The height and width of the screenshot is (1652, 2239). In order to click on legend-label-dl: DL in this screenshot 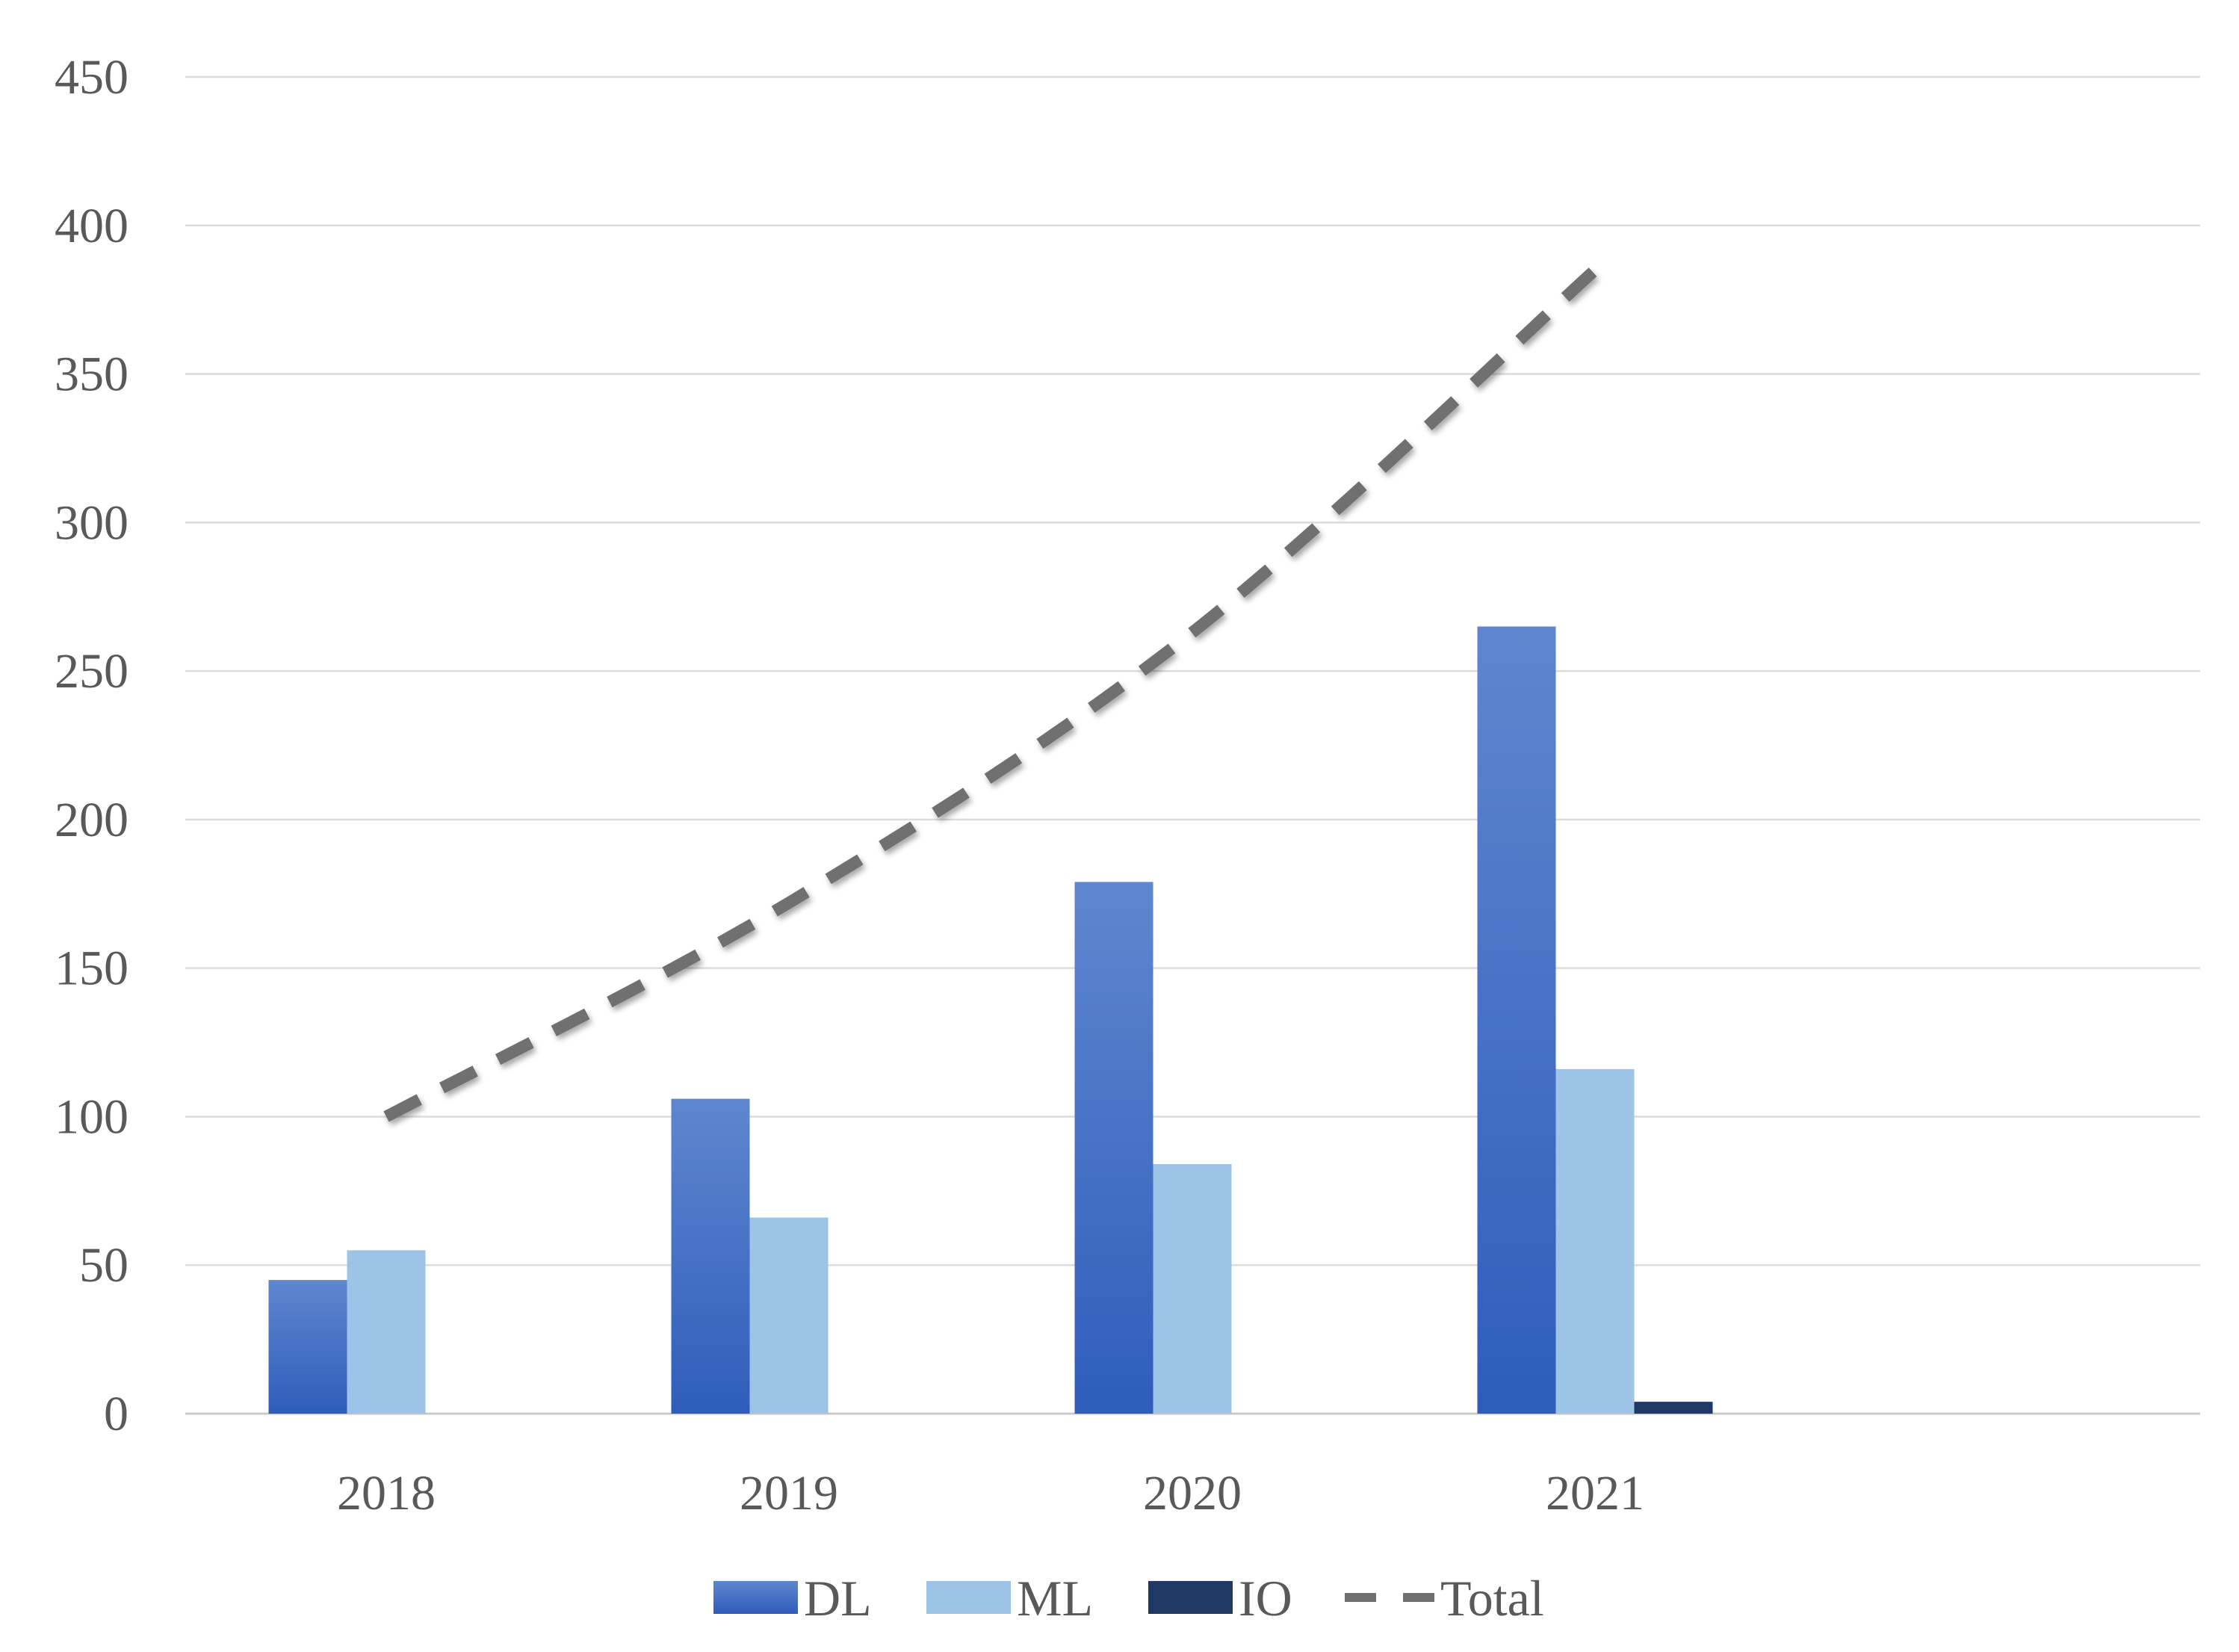, I will do `click(838, 1599)`.